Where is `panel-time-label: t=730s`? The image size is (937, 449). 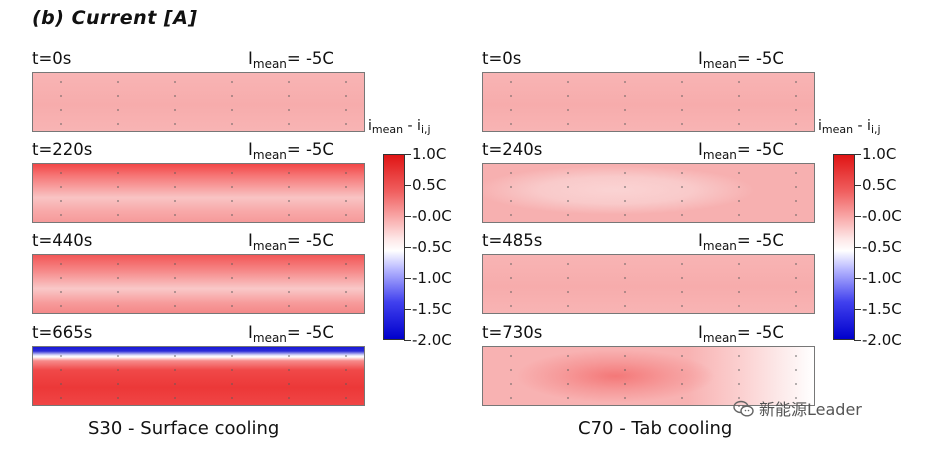
panel-time-label: t=730s is located at coordinates (512, 332).